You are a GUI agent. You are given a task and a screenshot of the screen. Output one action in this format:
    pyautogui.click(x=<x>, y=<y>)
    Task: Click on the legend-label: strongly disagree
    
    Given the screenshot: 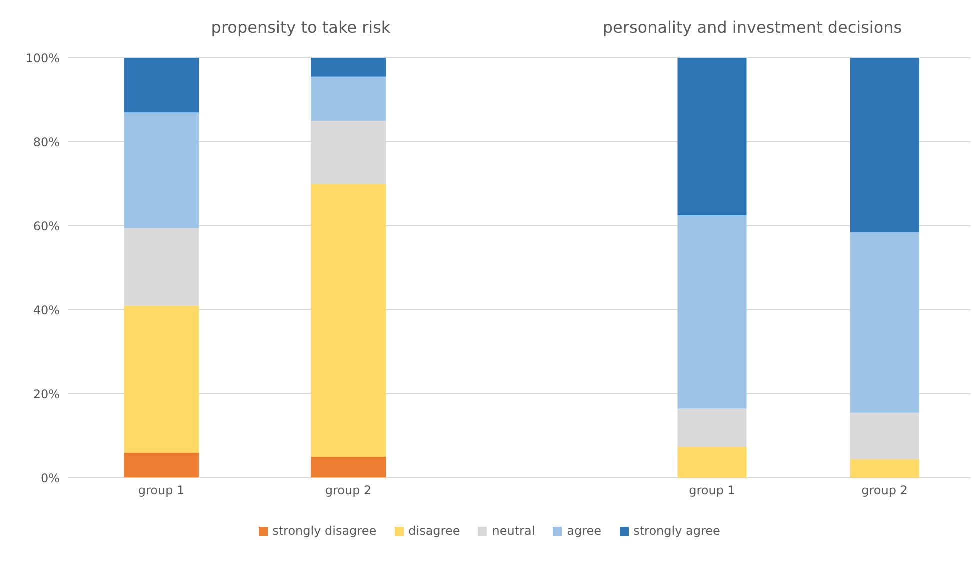 What is the action you would take?
    pyautogui.click(x=324, y=531)
    